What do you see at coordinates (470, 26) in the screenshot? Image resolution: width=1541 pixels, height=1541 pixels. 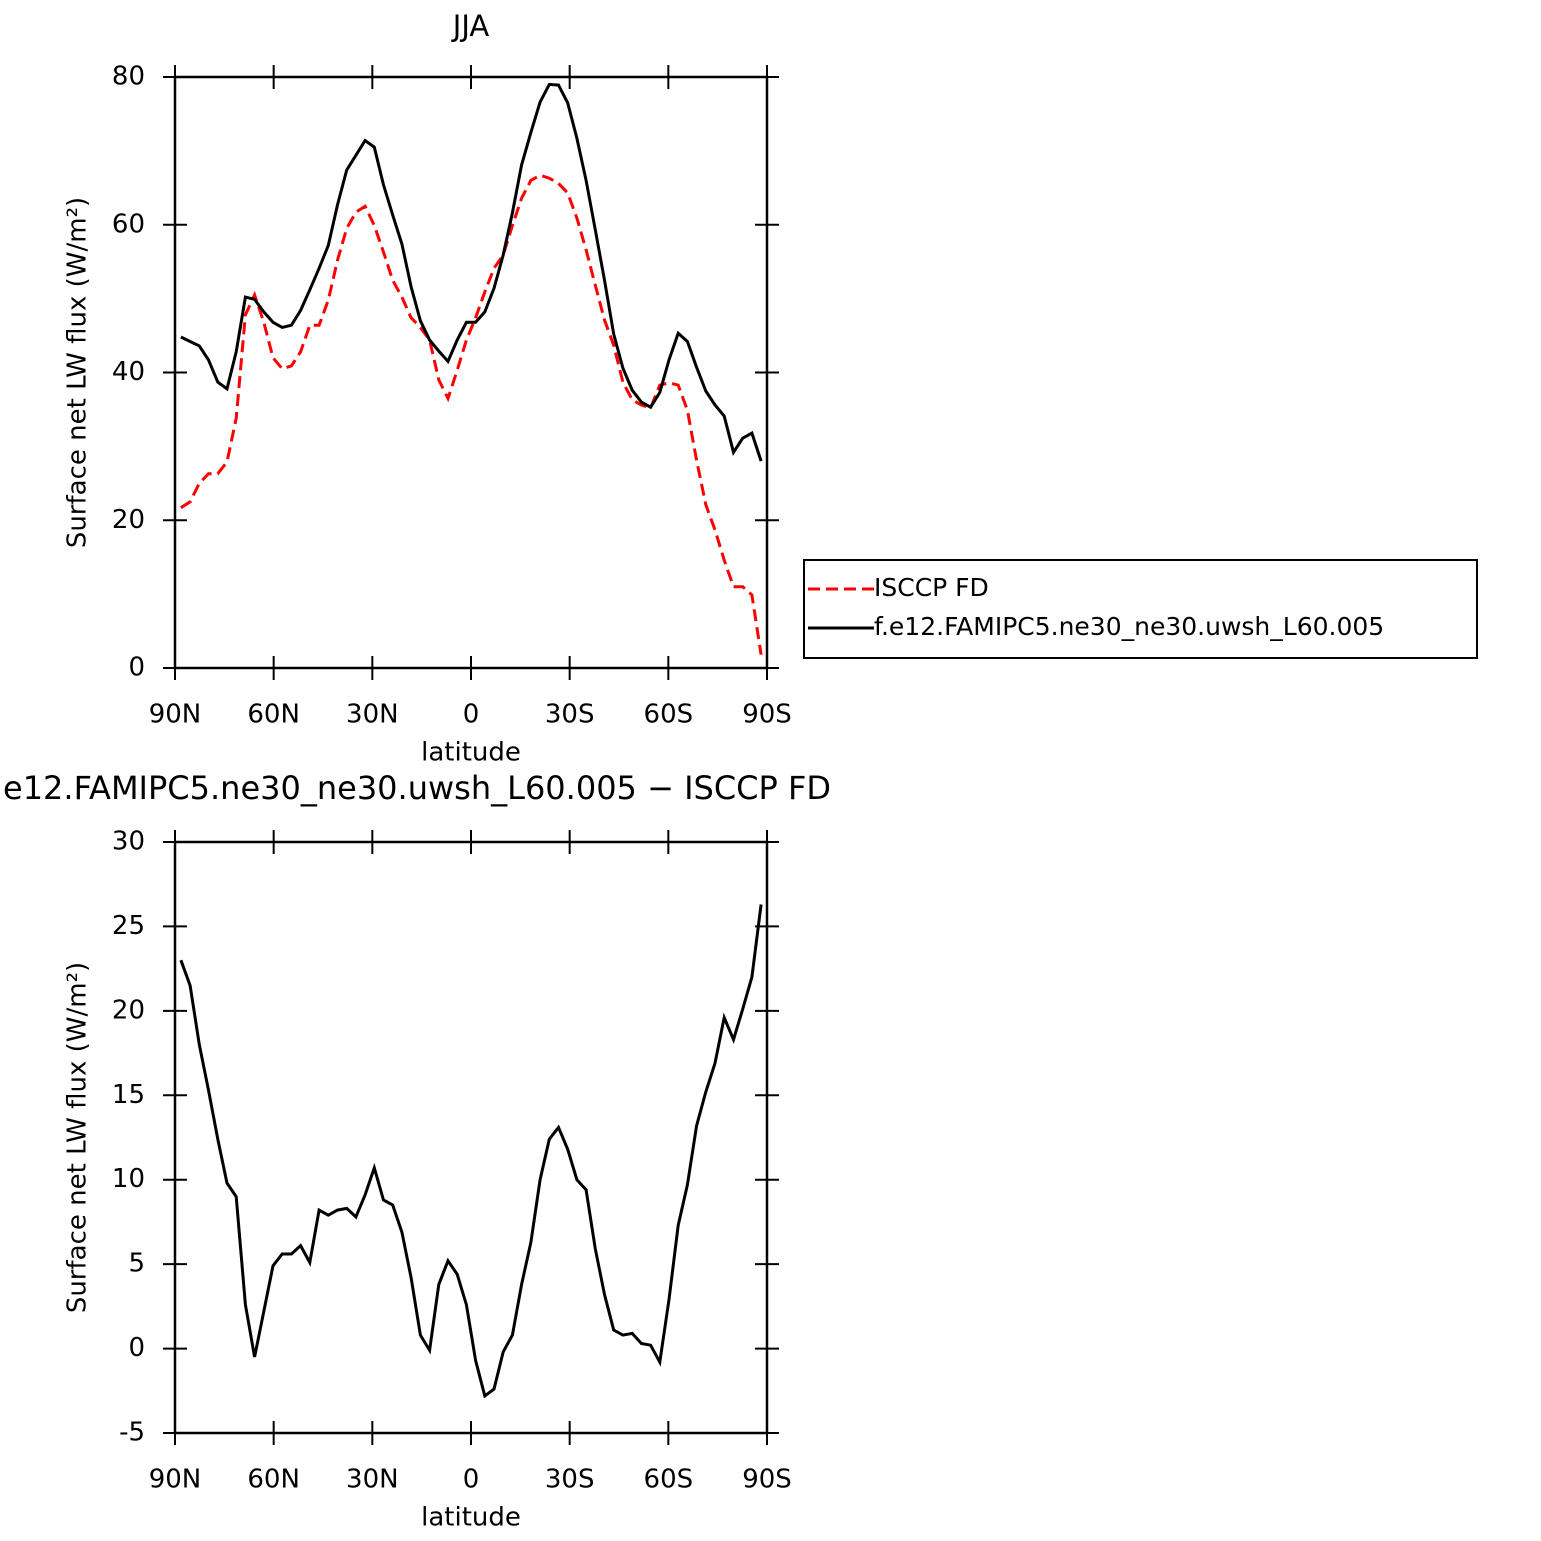 I see `chart-title: JJA` at bounding box center [470, 26].